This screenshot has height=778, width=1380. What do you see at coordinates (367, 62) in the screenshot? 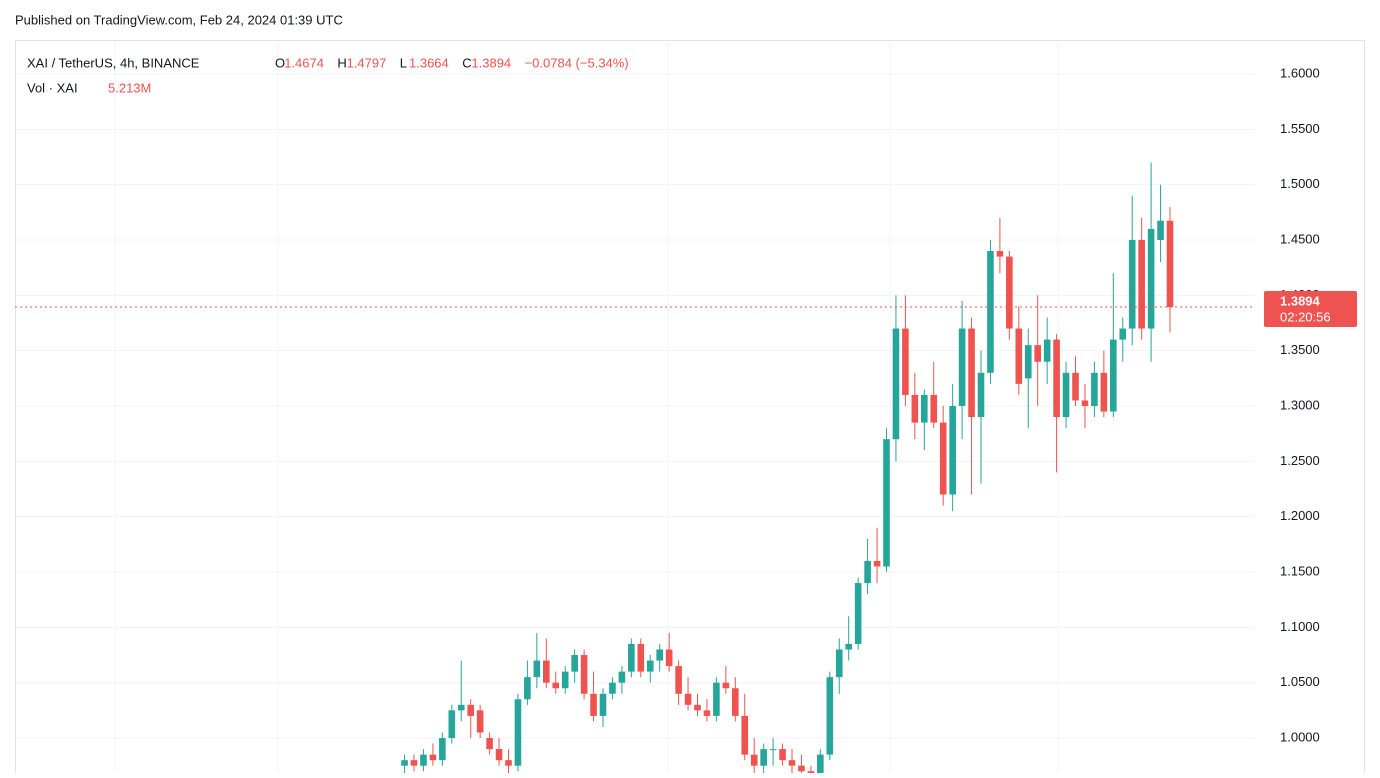
I see `ohlc-value: 1.4797` at bounding box center [367, 62].